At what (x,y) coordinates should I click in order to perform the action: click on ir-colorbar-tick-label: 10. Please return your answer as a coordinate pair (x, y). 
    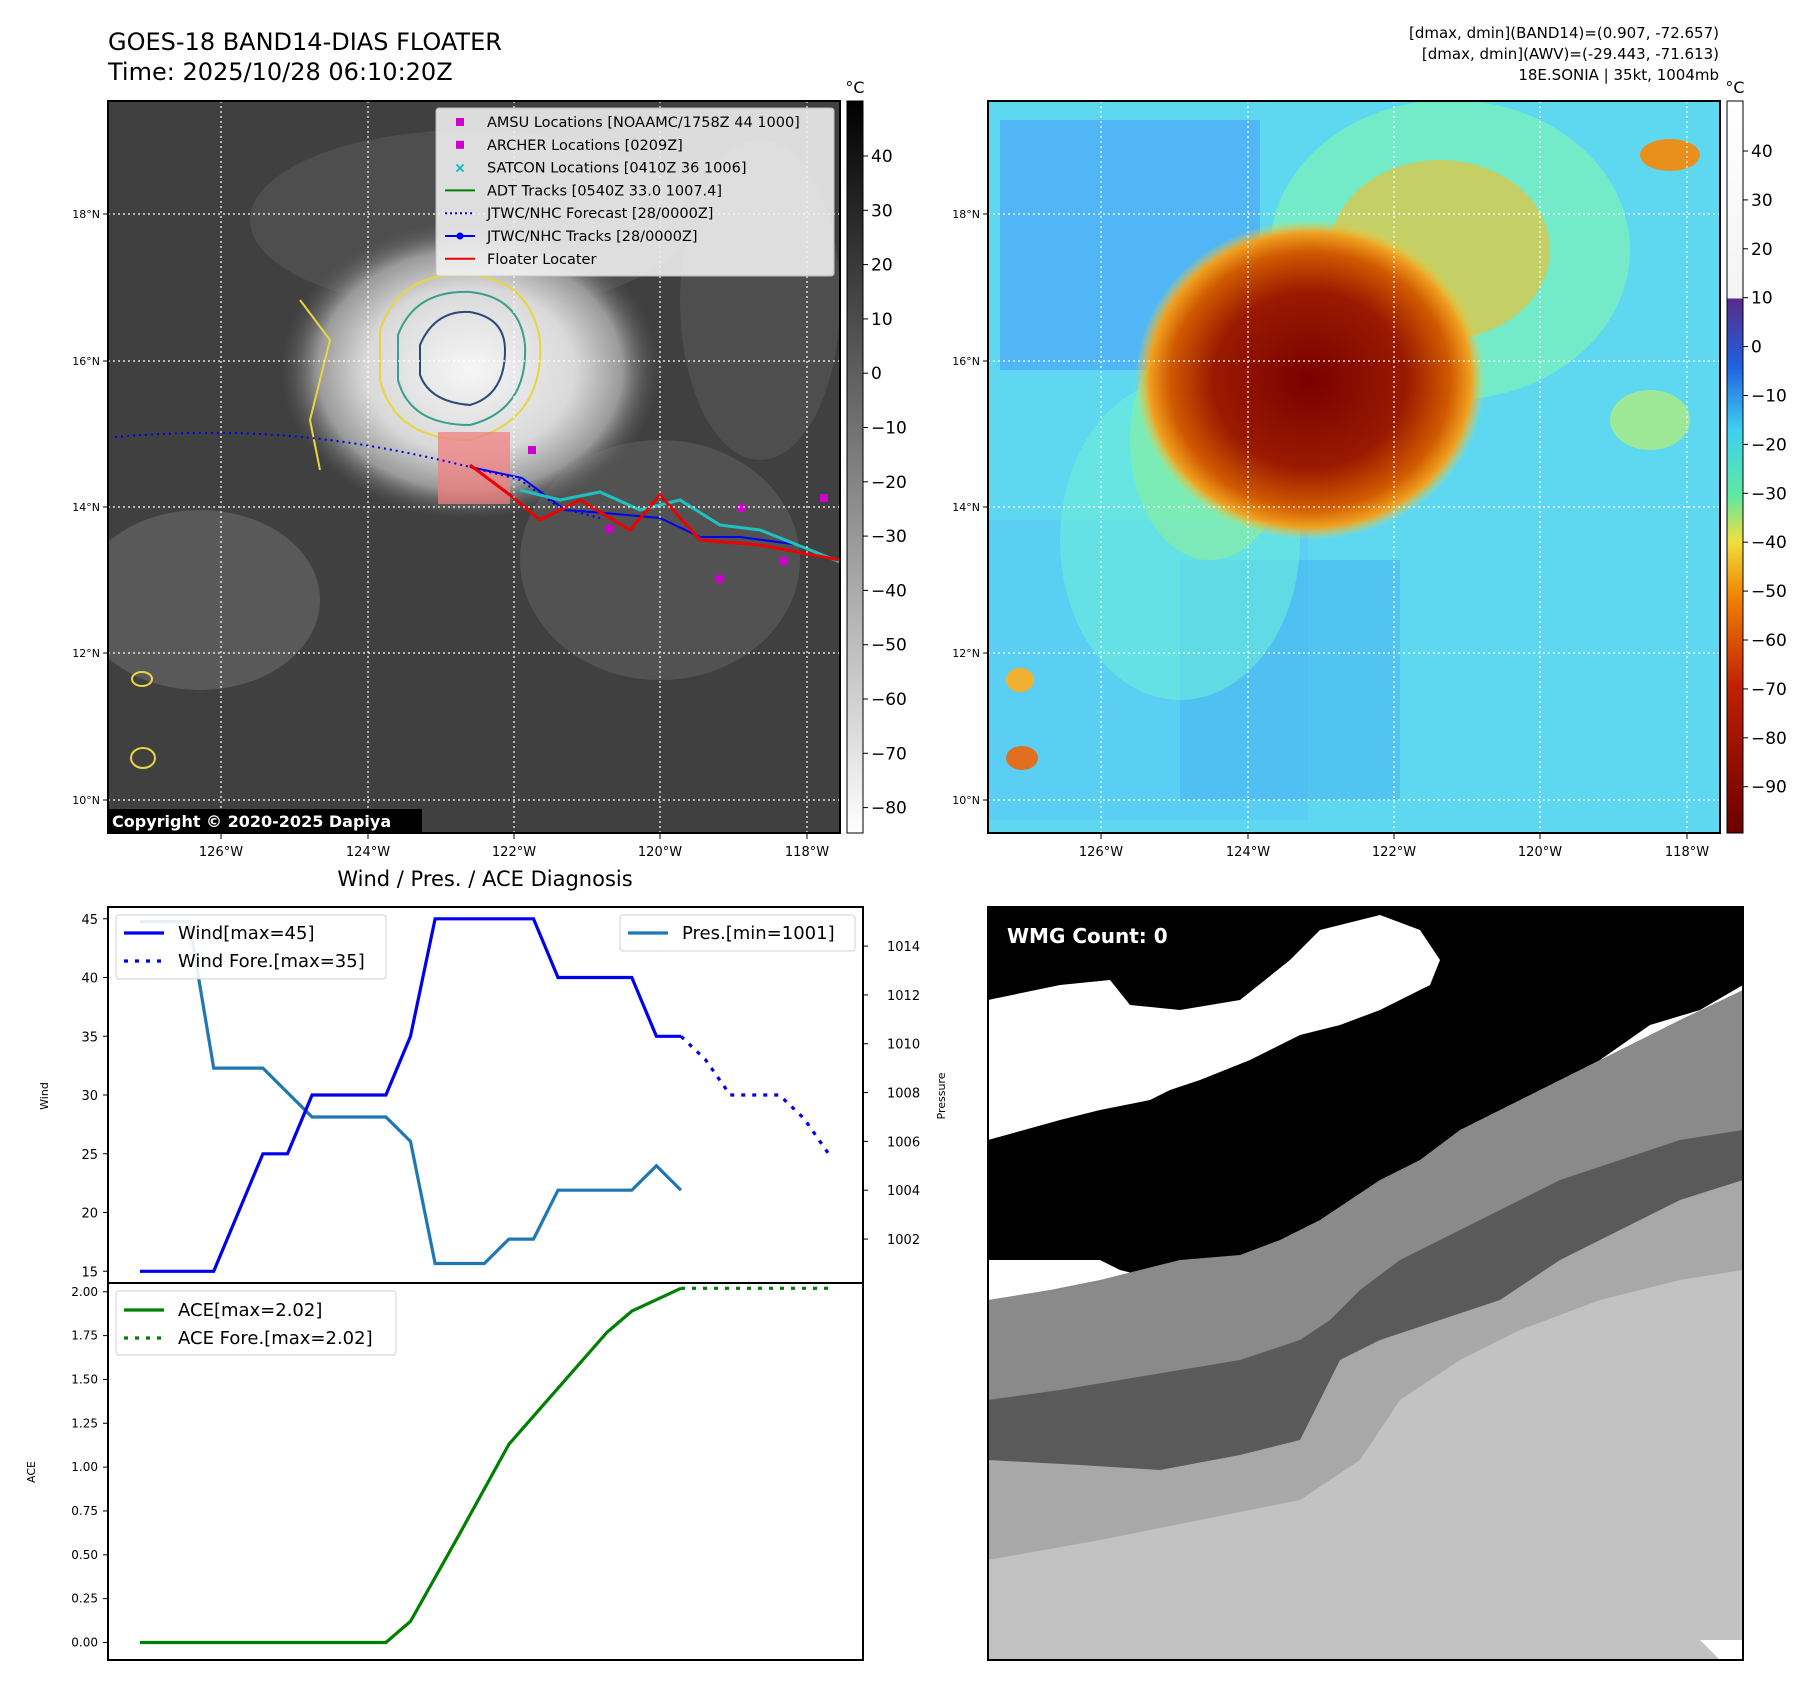
    Looking at the image, I should click on (882, 320).